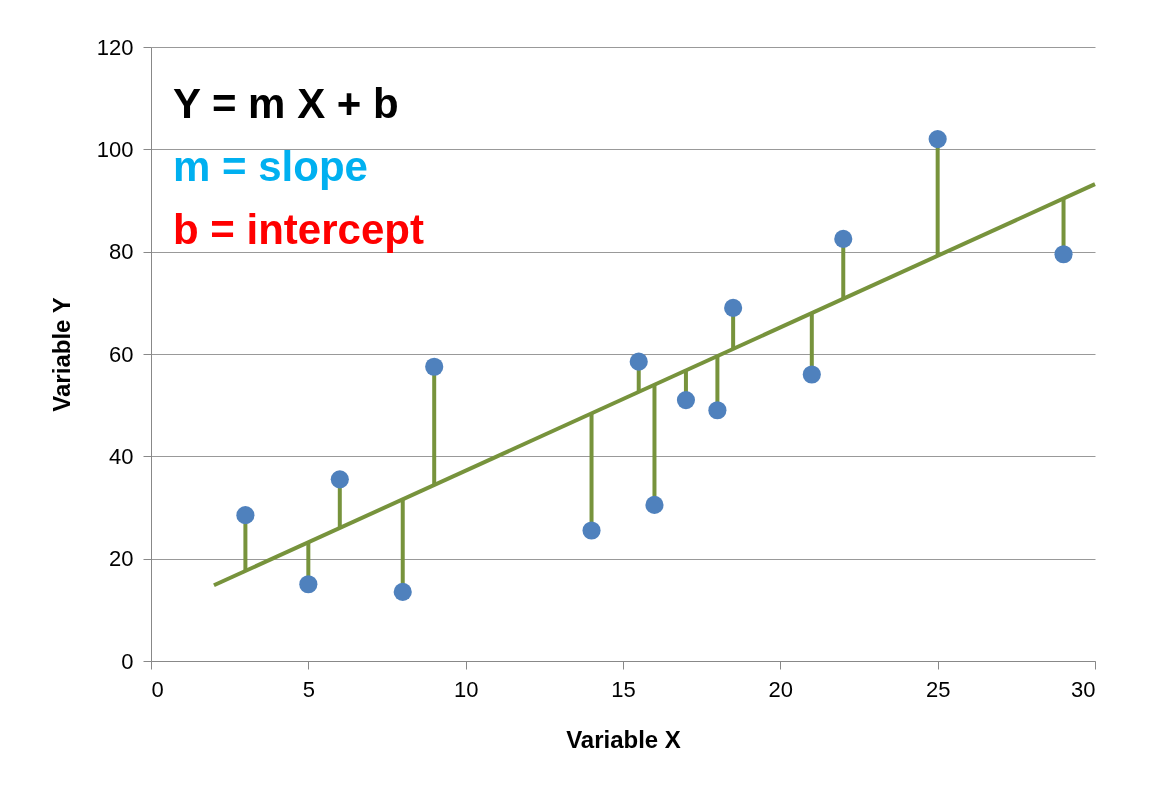 This screenshot has height=797, width=1158. What do you see at coordinates (298, 229) in the screenshot?
I see `annotation: b = intercept` at bounding box center [298, 229].